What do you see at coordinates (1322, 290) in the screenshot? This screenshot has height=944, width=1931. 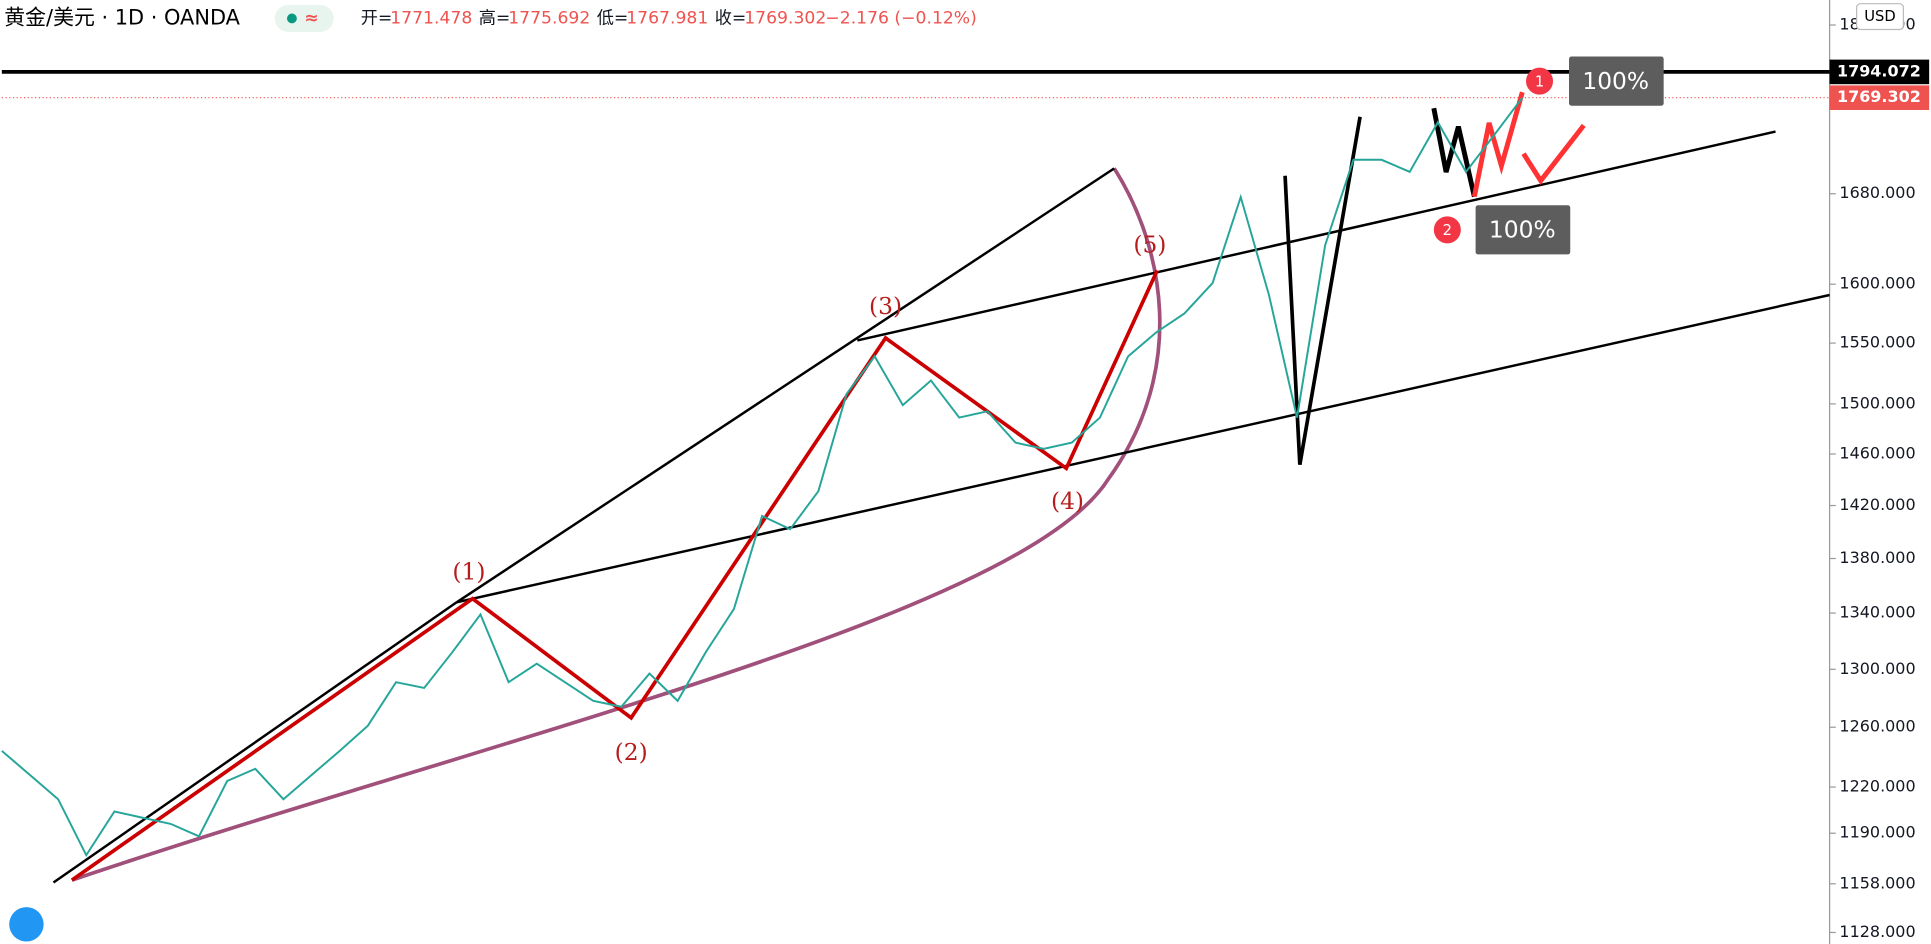 I see `zigzag` at bounding box center [1322, 290].